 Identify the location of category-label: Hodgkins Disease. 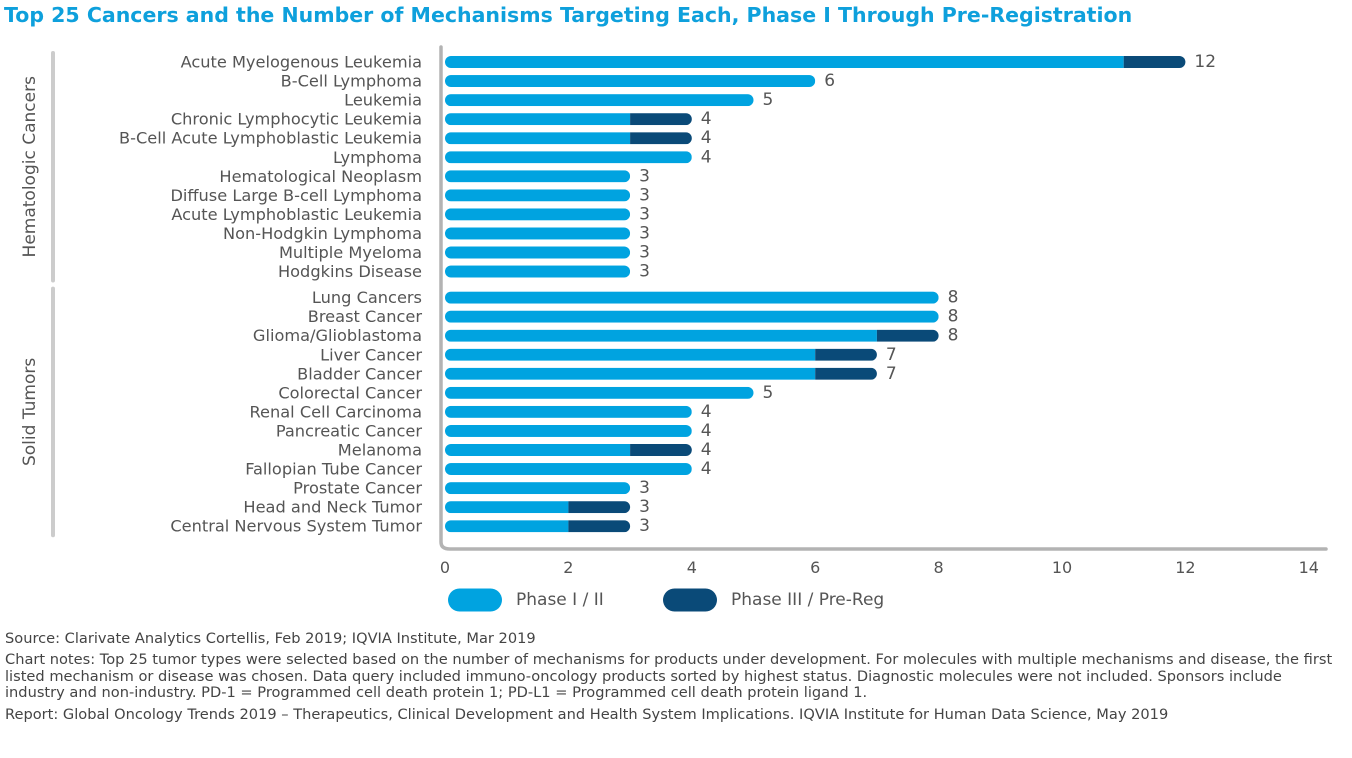
(350, 271).